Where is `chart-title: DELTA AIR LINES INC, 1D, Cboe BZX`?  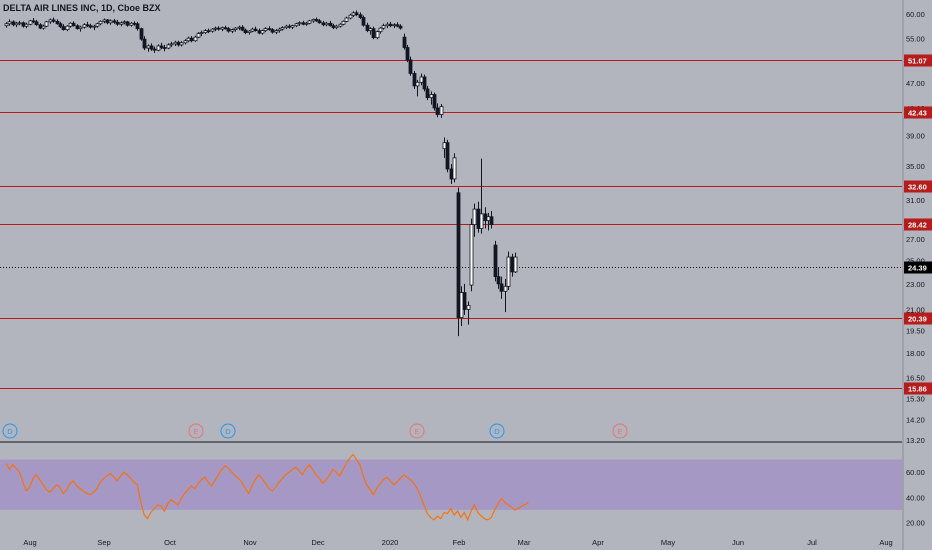 chart-title: DELTA AIR LINES INC, 1D, Cboe BZX is located at coordinates (82, 8).